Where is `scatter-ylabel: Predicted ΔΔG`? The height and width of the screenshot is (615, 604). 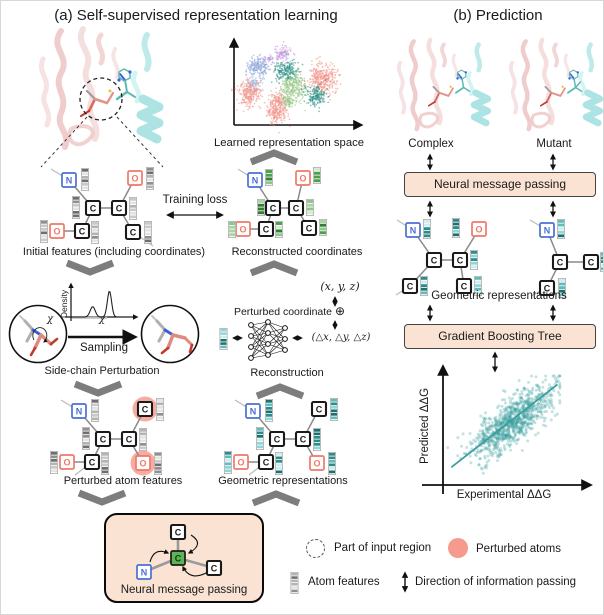
scatter-ylabel: Predicted ΔΔG is located at coordinates (425, 426).